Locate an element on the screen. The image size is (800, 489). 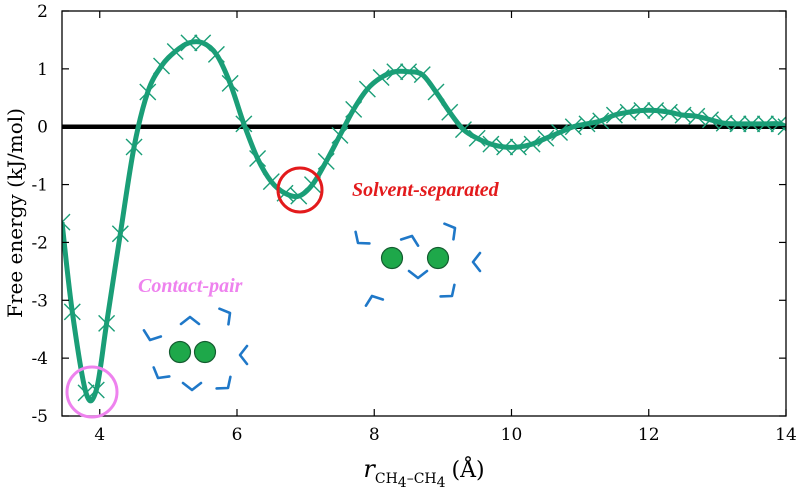
x-tick-label: 14 is located at coordinates (786, 435).